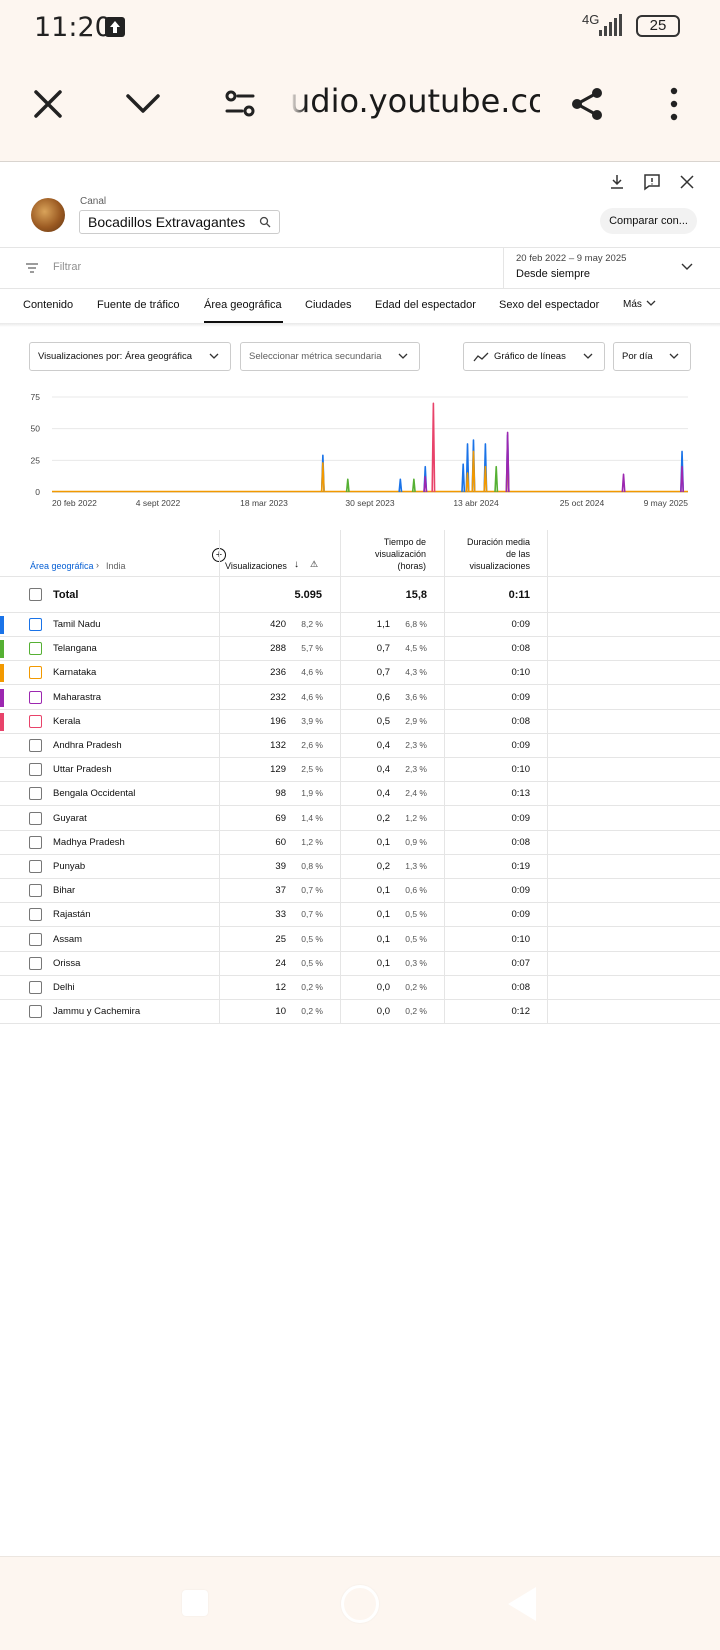  Describe the element at coordinates (312, 769) in the screenshot. I see `views-percent: 2,5 %` at that location.